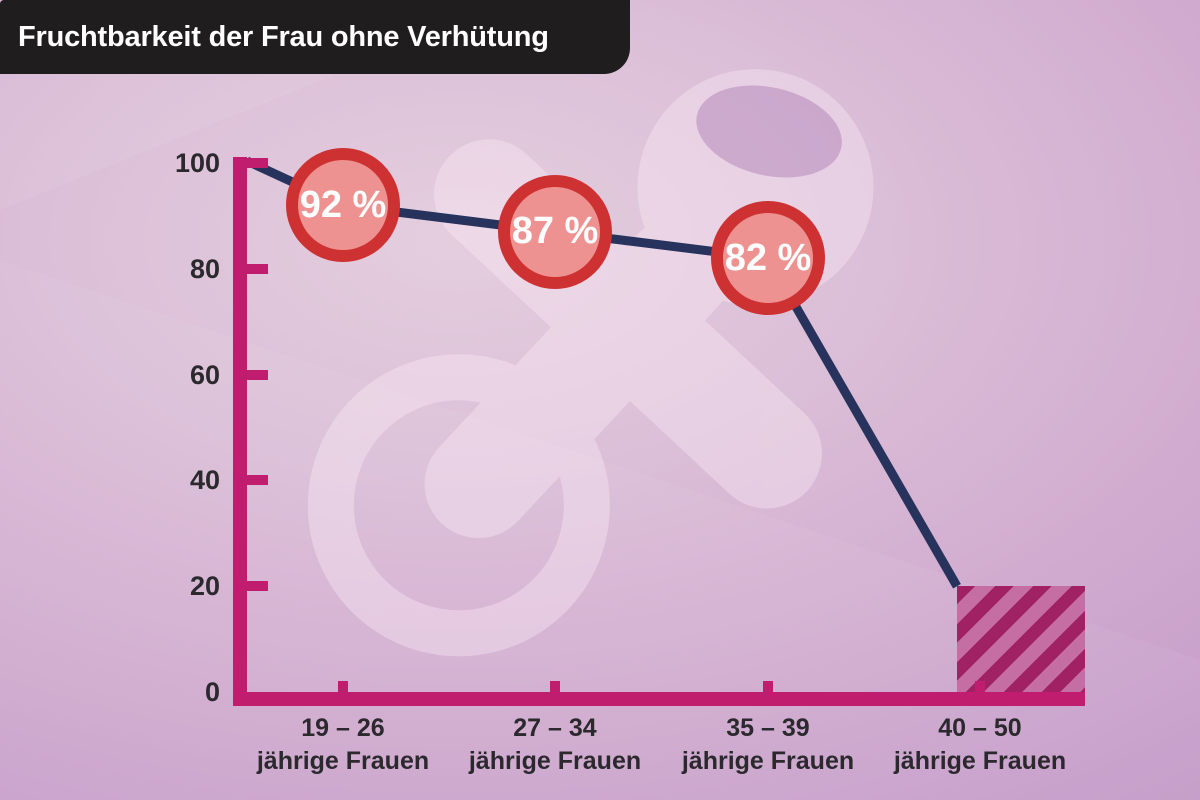 This screenshot has width=1200, height=800. Describe the element at coordinates (204, 269) in the screenshot. I see `y-axis-label: 80` at that location.